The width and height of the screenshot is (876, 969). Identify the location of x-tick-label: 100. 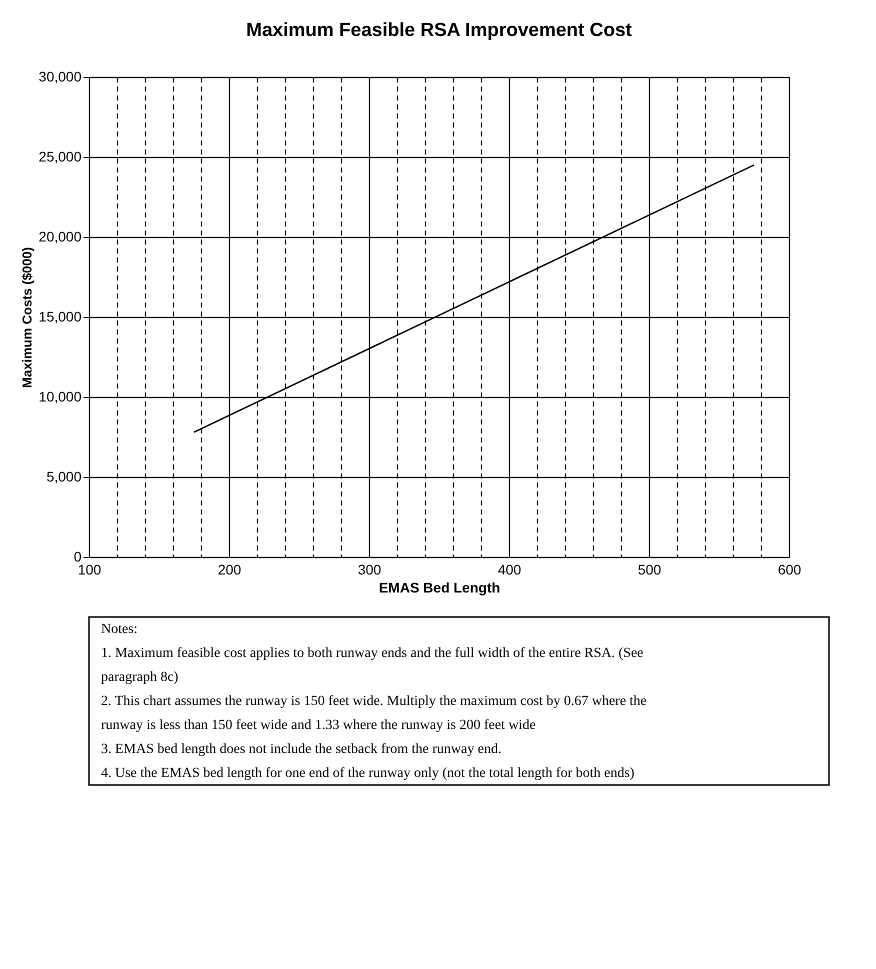
(90, 570).